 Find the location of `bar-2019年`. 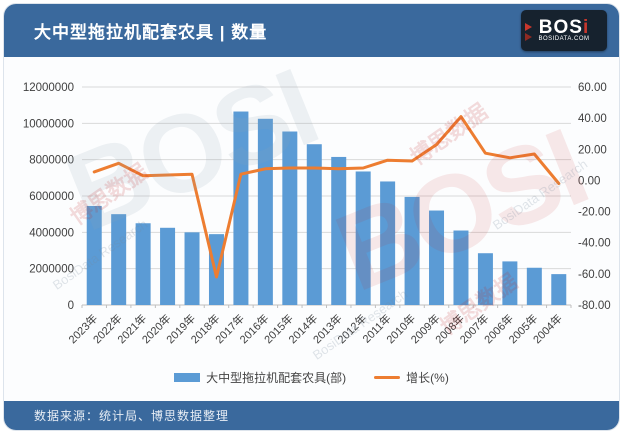

bar-2019年 is located at coordinates (192, 268).